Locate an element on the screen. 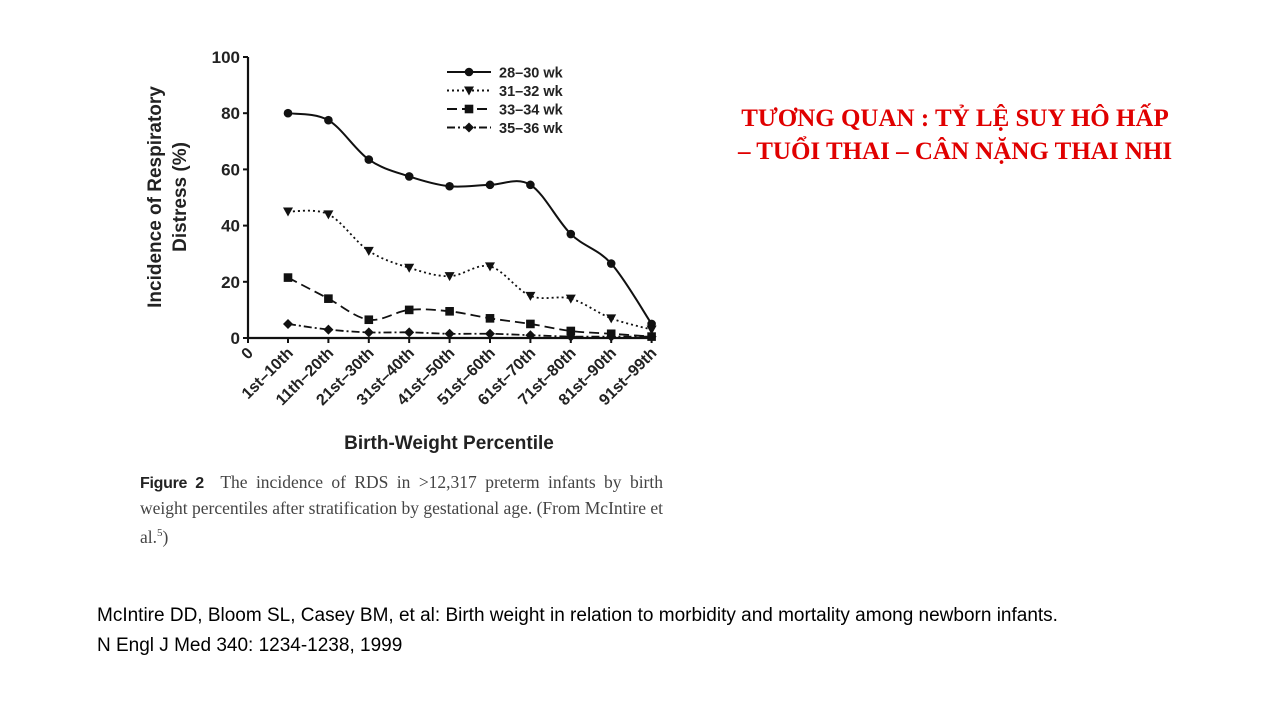 The image size is (1280, 720). y-tick-label: 20 is located at coordinates (230, 282).